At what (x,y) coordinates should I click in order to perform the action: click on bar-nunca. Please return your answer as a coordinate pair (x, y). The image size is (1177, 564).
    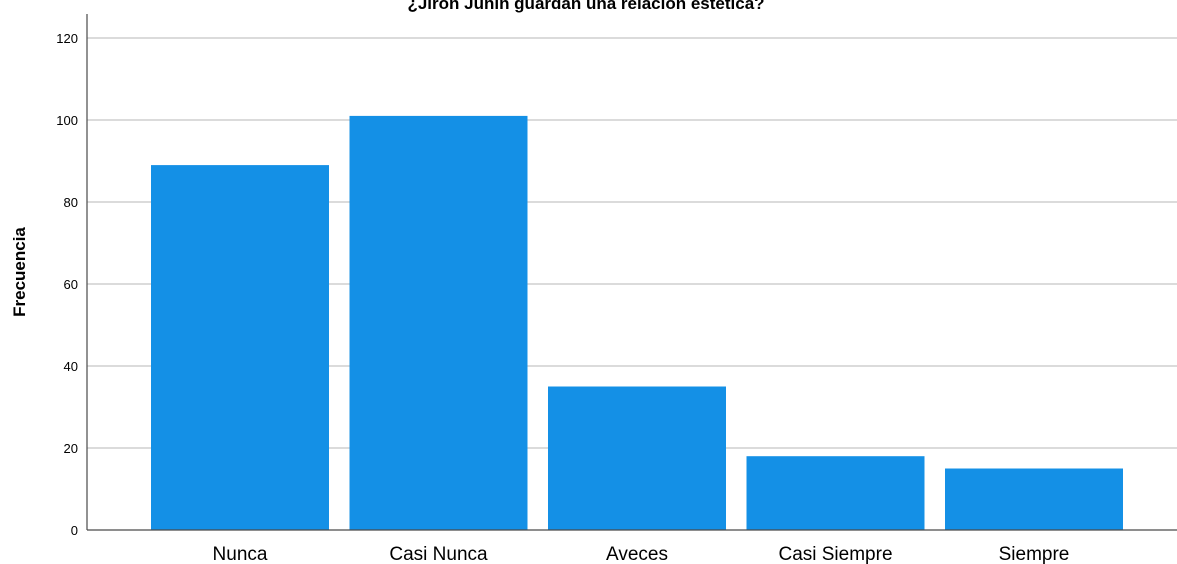
    Looking at the image, I should click on (240, 347).